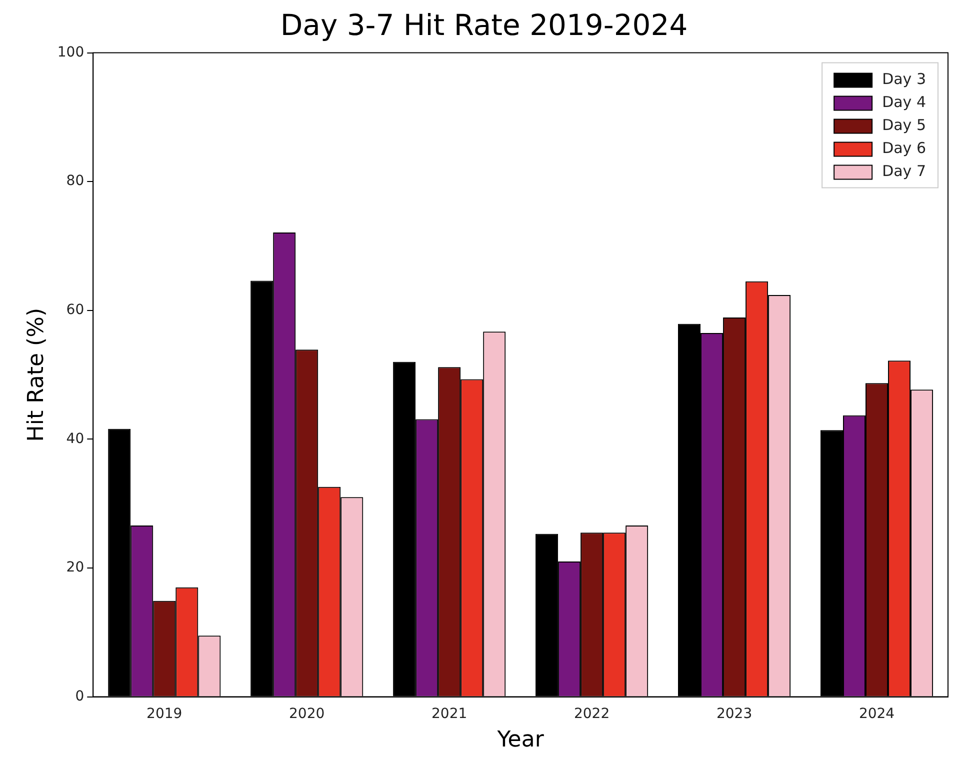  What do you see at coordinates (164, 714) in the screenshot?
I see `x-tick-label: 2019` at bounding box center [164, 714].